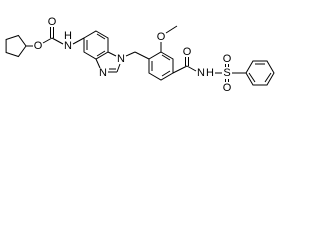 This screenshot has width=320, height=240. What do you see at coordinates (260, 73) in the screenshot?
I see `phenyl-ring` at bounding box center [260, 73].